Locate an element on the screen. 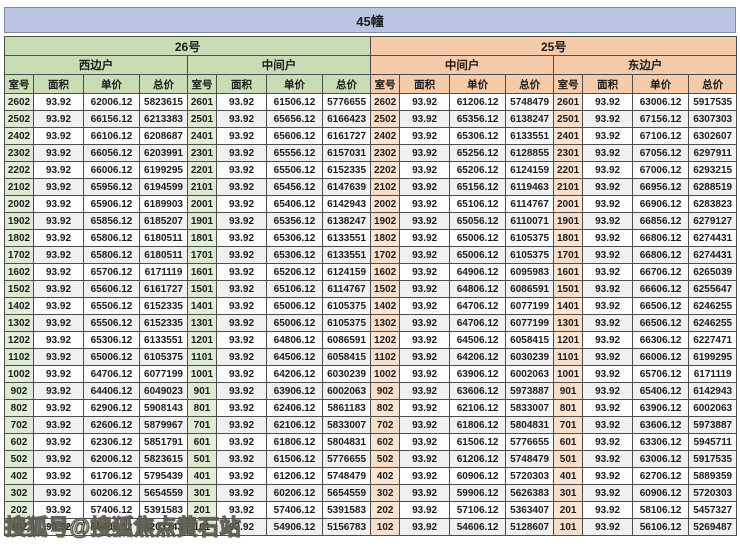 The height and width of the screenshot is (545, 740). room-number-cell: 2301 is located at coordinates (202, 153).